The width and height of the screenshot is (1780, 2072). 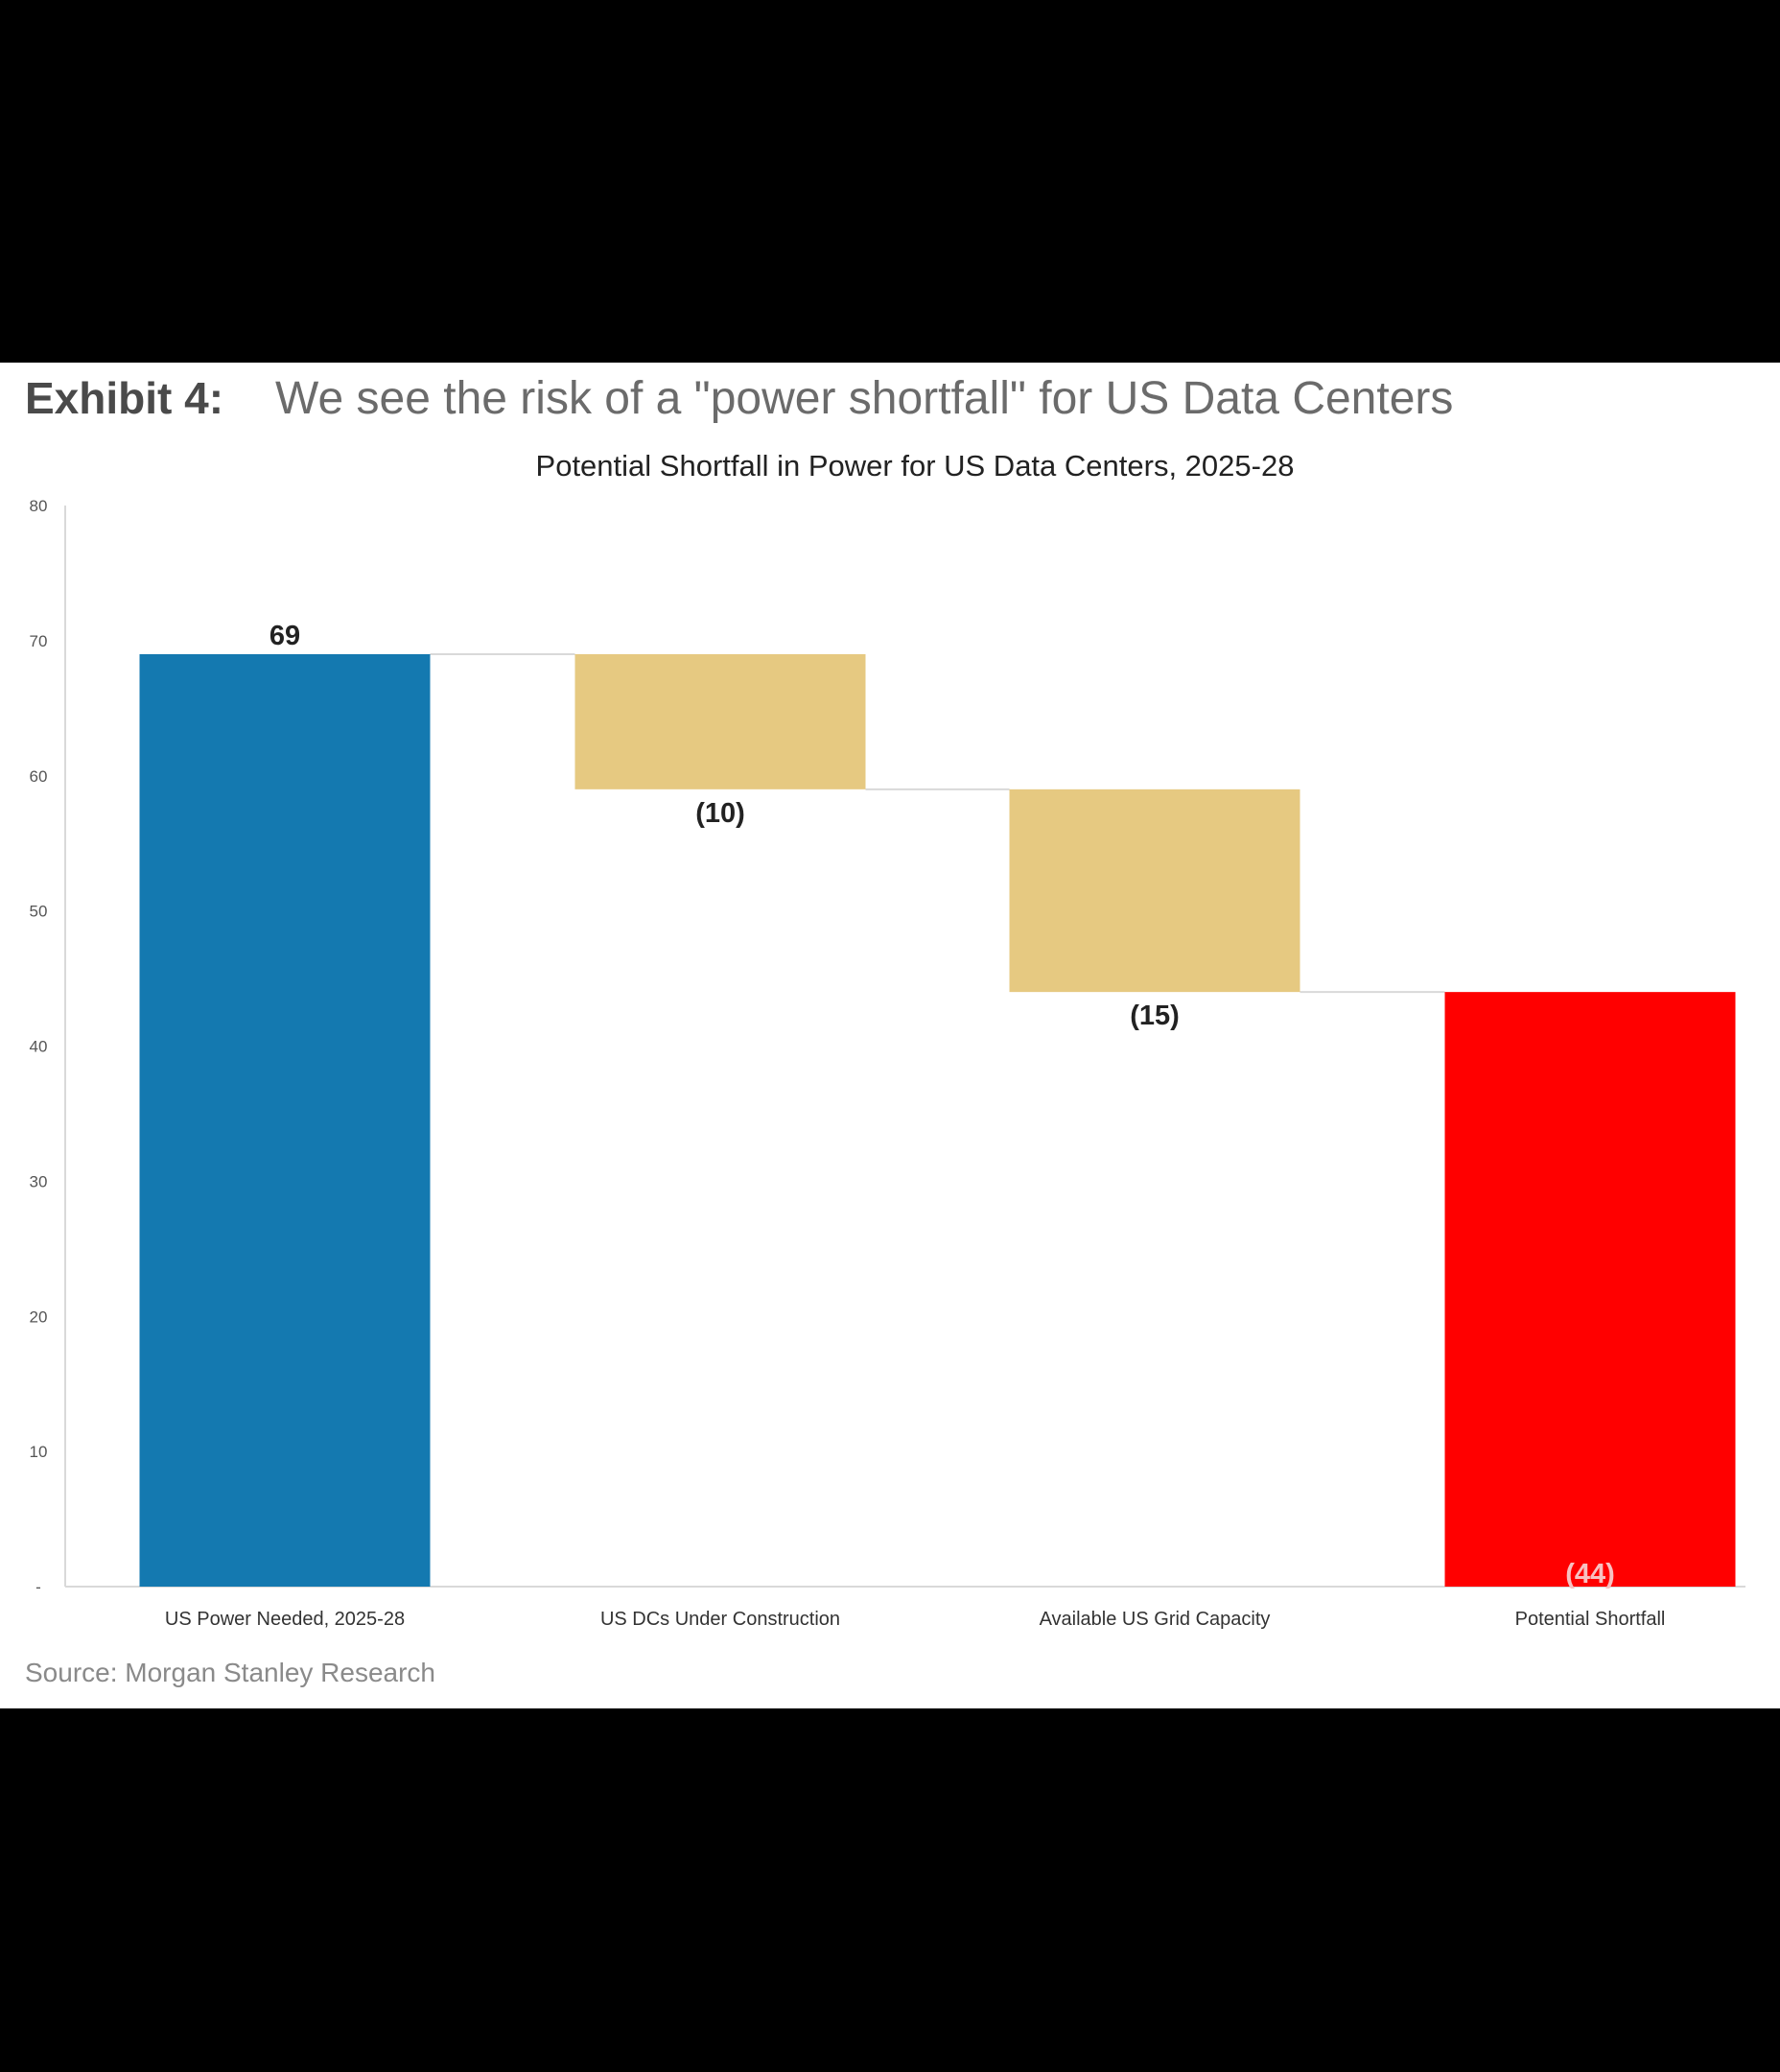 What do you see at coordinates (39, 1316) in the screenshot?
I see `y-tick-label: 20` at bounding box center [39, 1316].